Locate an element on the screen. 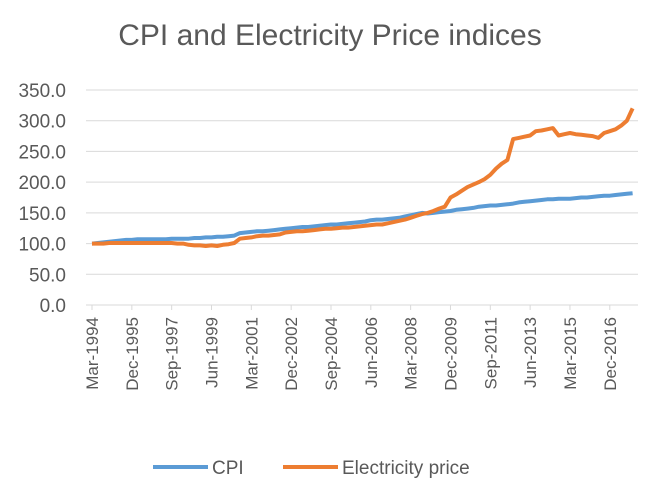 This screenshot has height=499, width=660. x-tick-label: Dec-2002 is located at coordinates (291, 354).